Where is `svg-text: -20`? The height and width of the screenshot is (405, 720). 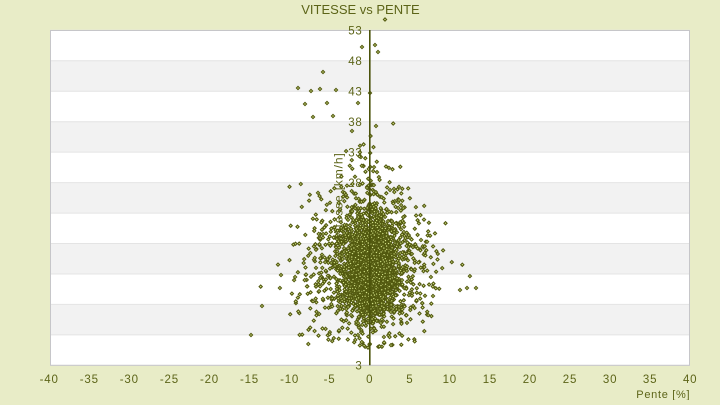
svg-text: -20 is located at coordinates (209, 380).